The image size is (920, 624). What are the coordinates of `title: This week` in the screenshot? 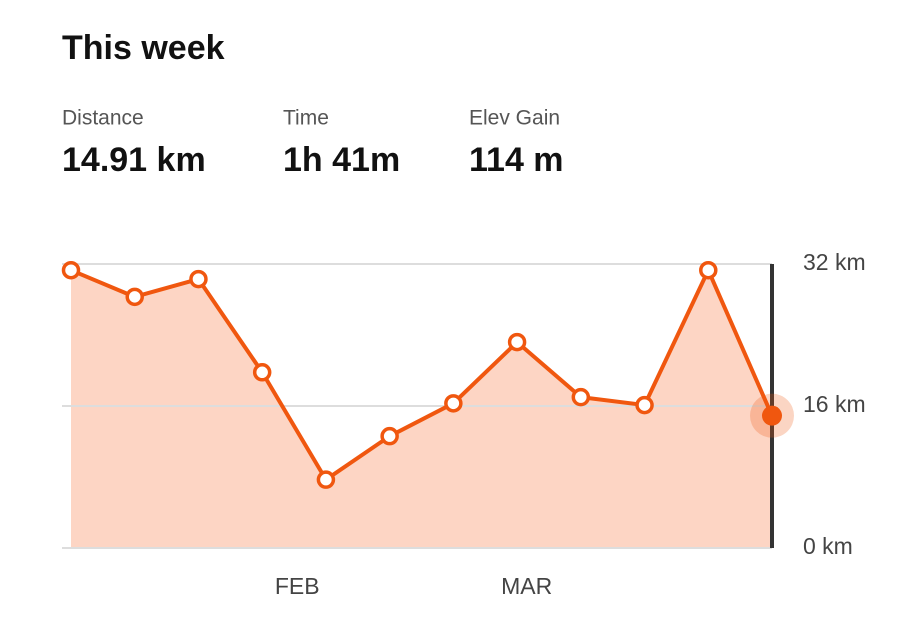 It's located at (143, 48).